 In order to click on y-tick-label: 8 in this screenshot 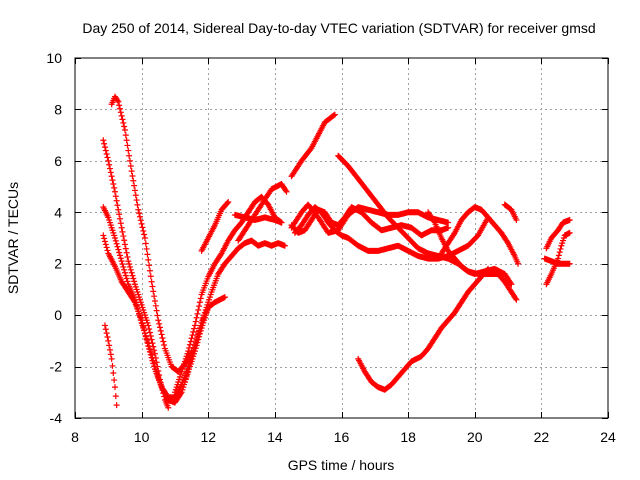, I will do `click(58, 109)`.